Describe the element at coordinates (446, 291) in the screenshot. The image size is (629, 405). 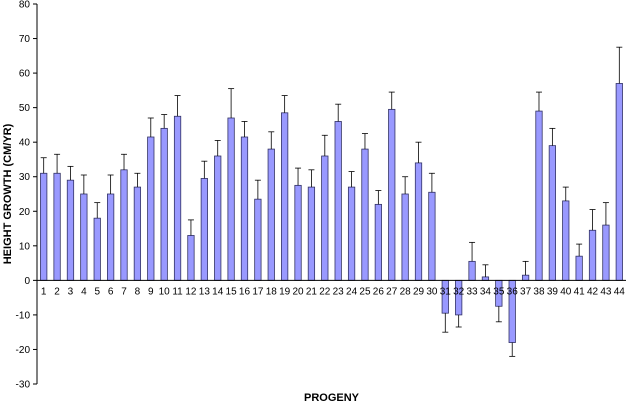
I see `x-tick-label: 31` at that location.